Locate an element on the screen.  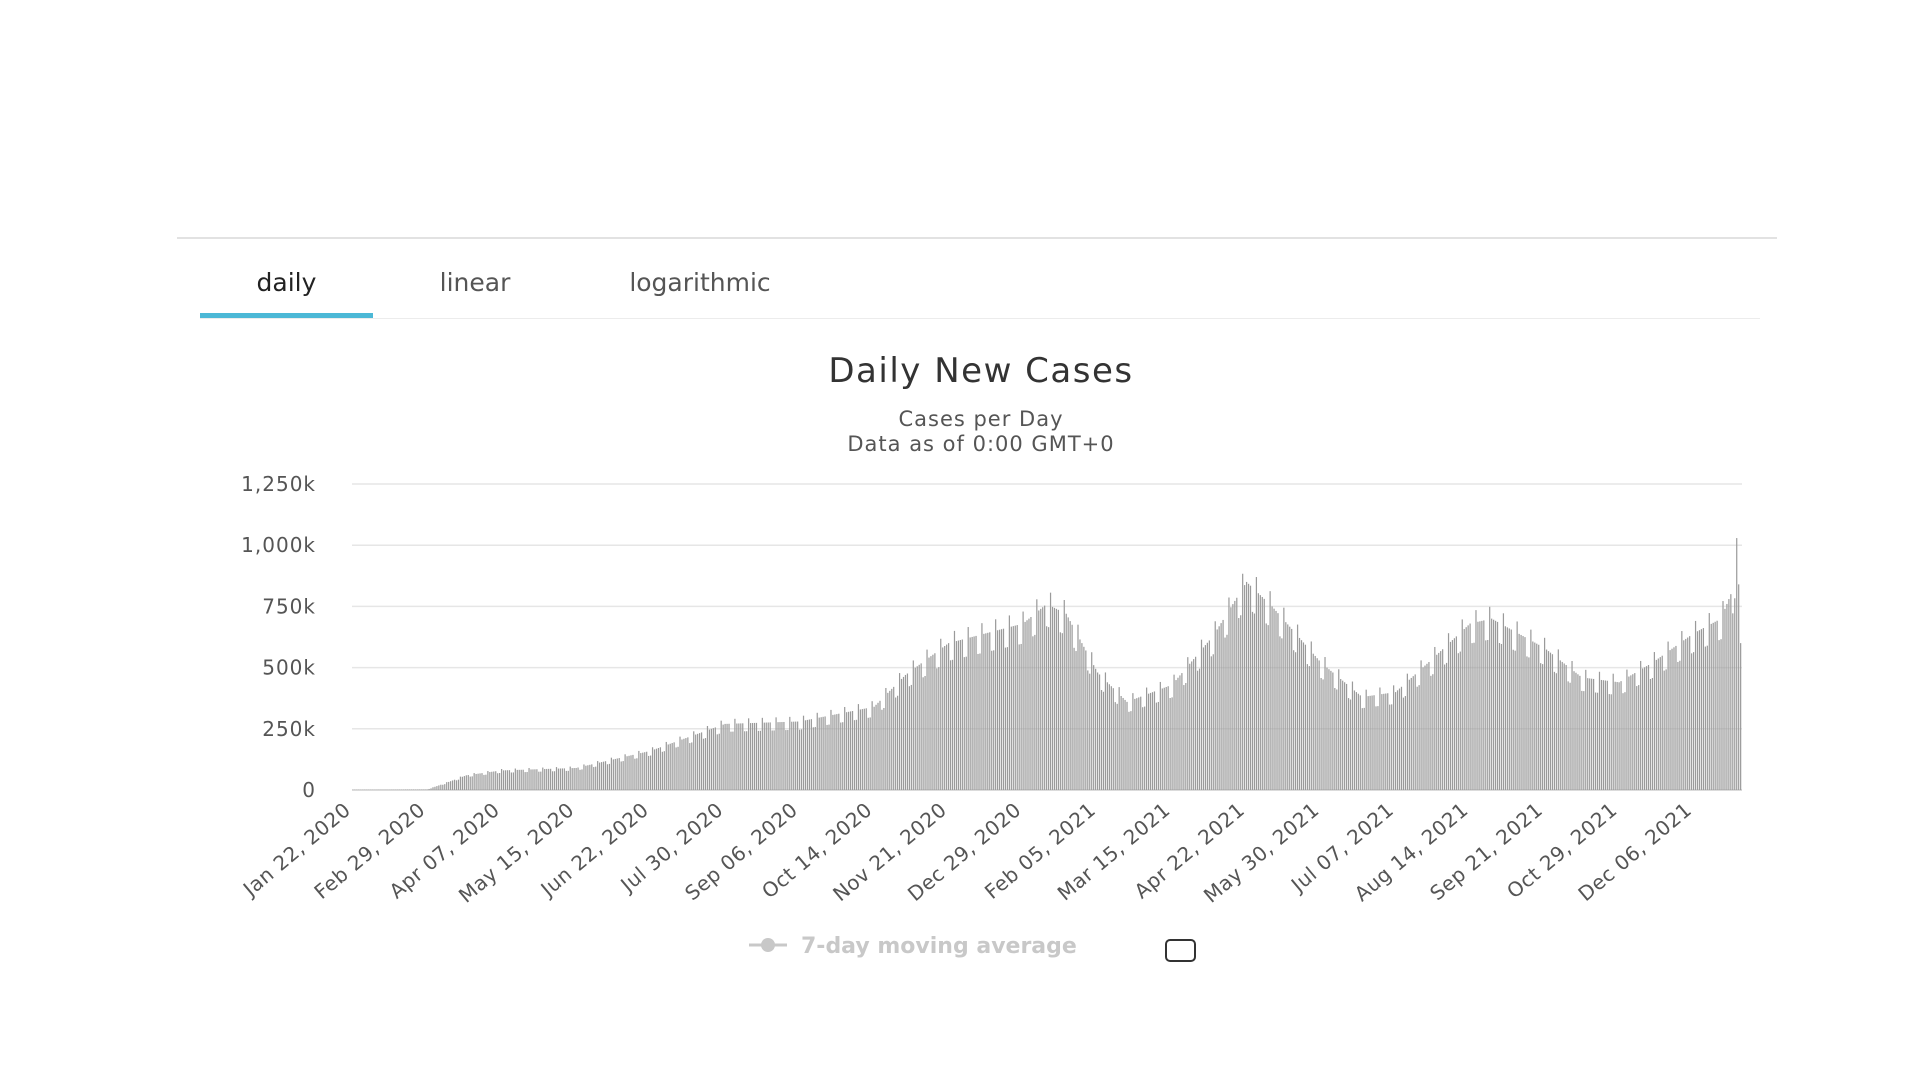
legend-toggle-checkbox is located at coordinates (1180, 950).